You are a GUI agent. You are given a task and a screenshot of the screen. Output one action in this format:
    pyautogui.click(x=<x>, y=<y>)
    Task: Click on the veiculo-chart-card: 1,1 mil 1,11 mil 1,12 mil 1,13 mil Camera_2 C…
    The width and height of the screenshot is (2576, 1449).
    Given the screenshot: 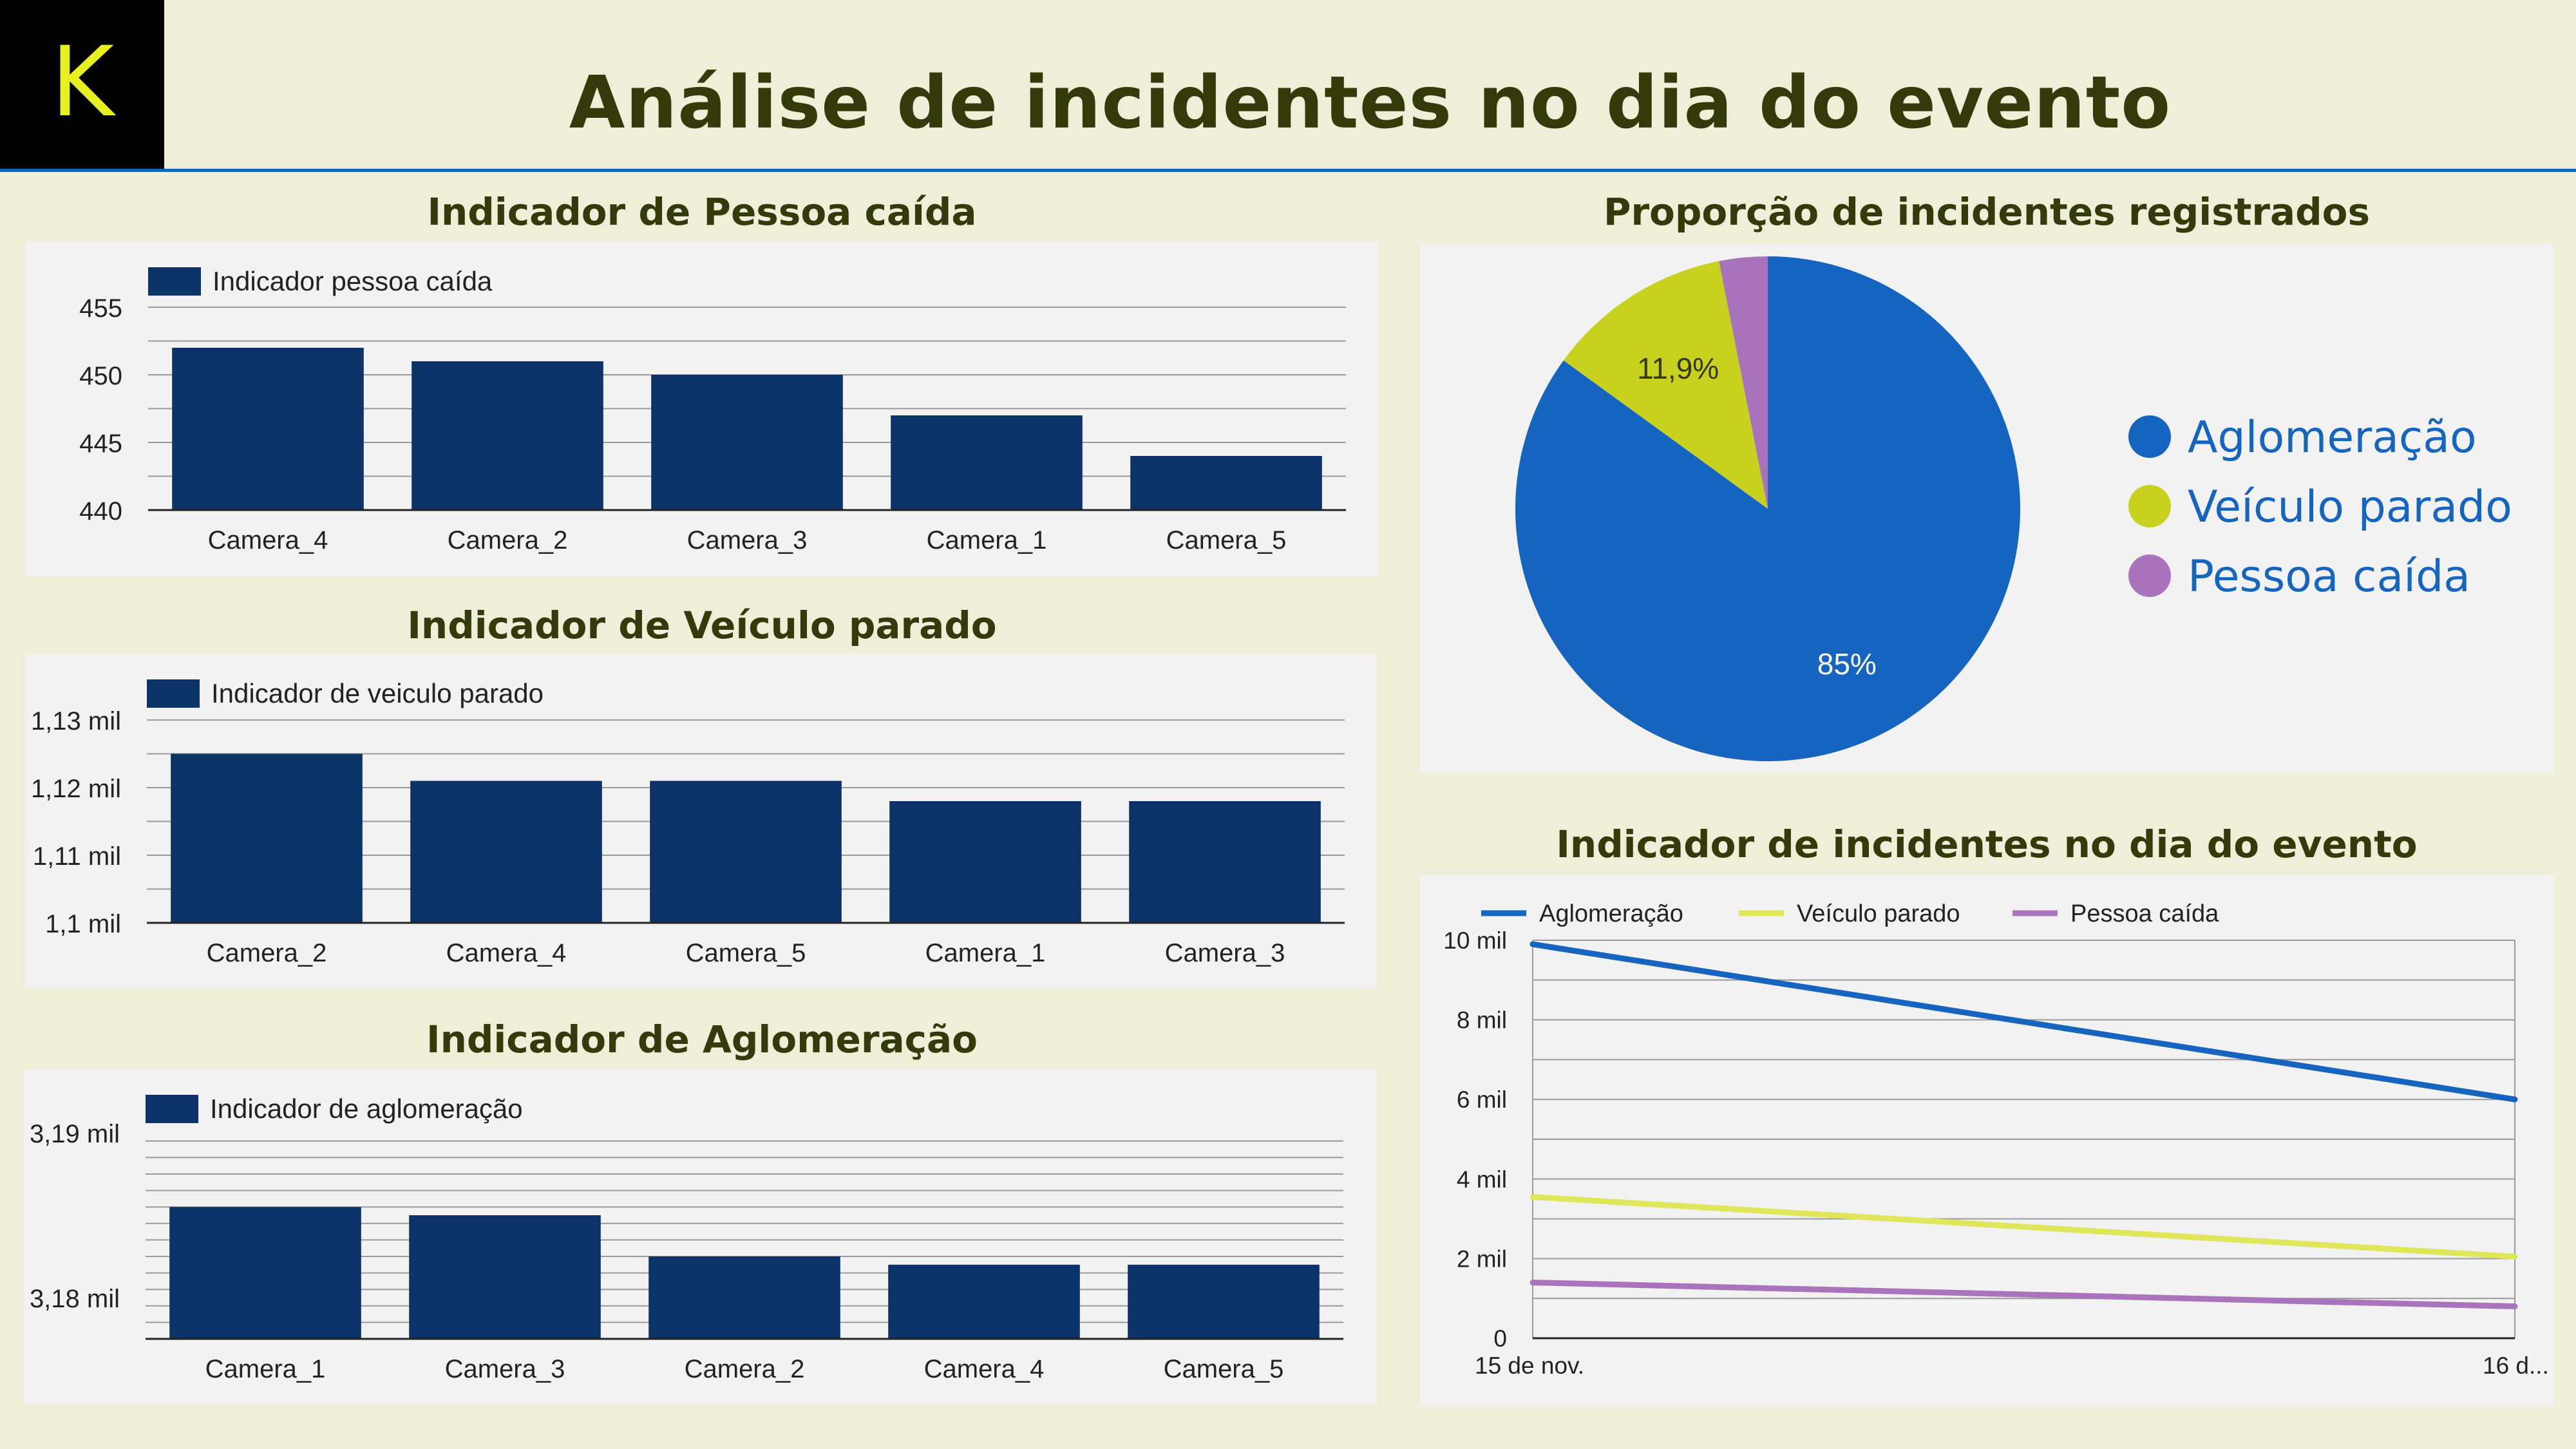 What is the action you would take?
    pyautogui.click(x=700, y=821)
    